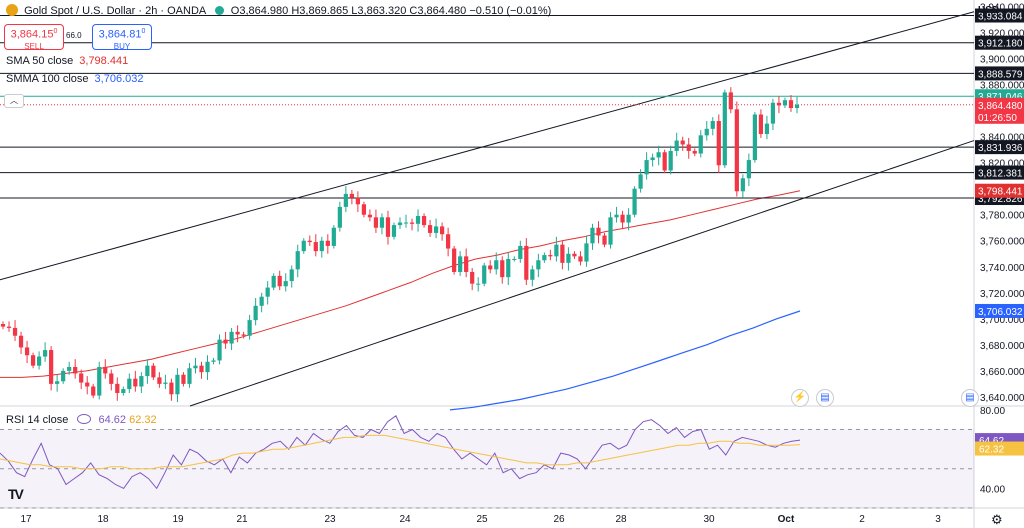  What do you see at coordinates (1002, 242) in the screenshot?
I see `price-tick: 3,760.000` at bounding box center [1002, 242].